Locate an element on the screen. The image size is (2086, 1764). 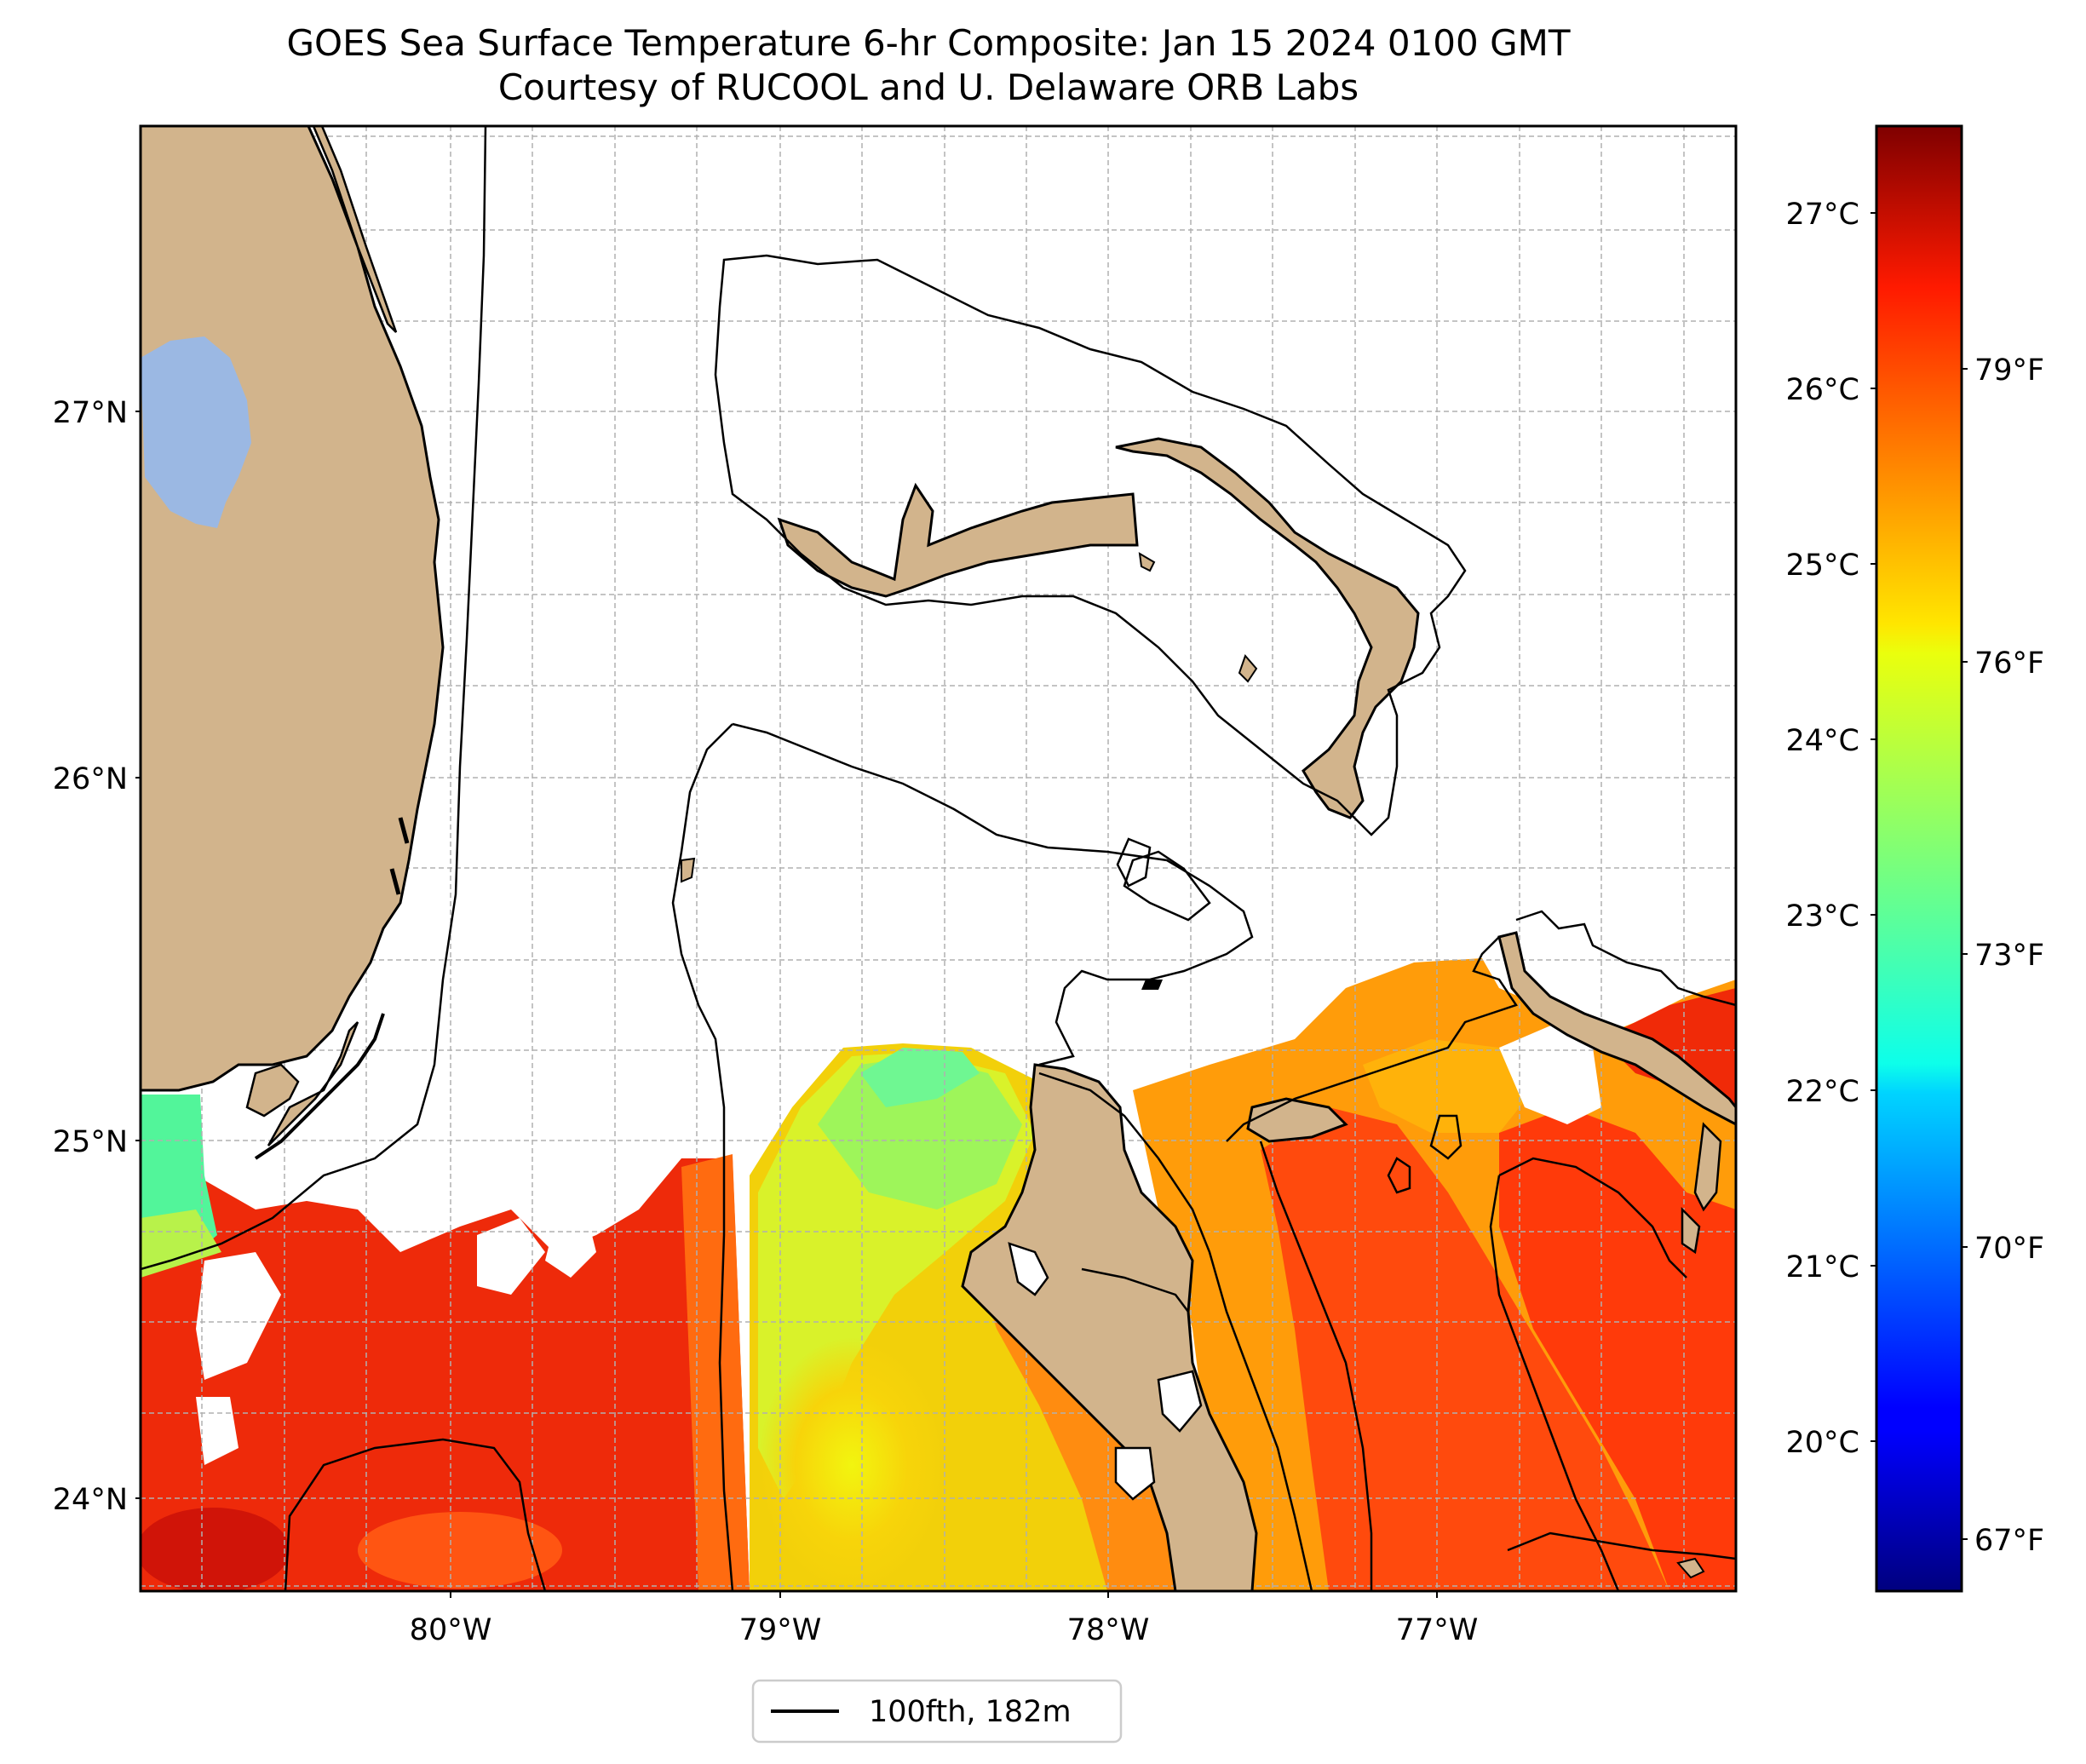
grand-bahama is located at coordinates (958, 540).